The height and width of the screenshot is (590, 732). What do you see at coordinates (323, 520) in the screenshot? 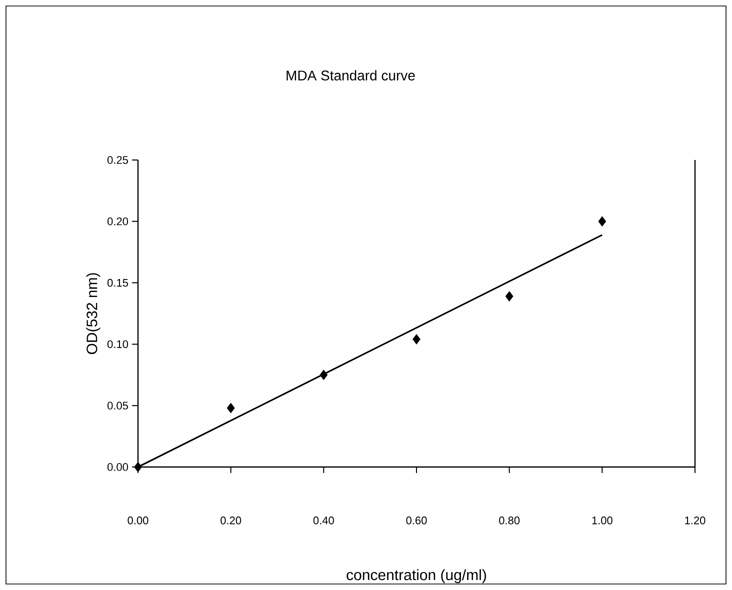
I see `x-tick-label: 0.40` at bounding box center [323, 520].